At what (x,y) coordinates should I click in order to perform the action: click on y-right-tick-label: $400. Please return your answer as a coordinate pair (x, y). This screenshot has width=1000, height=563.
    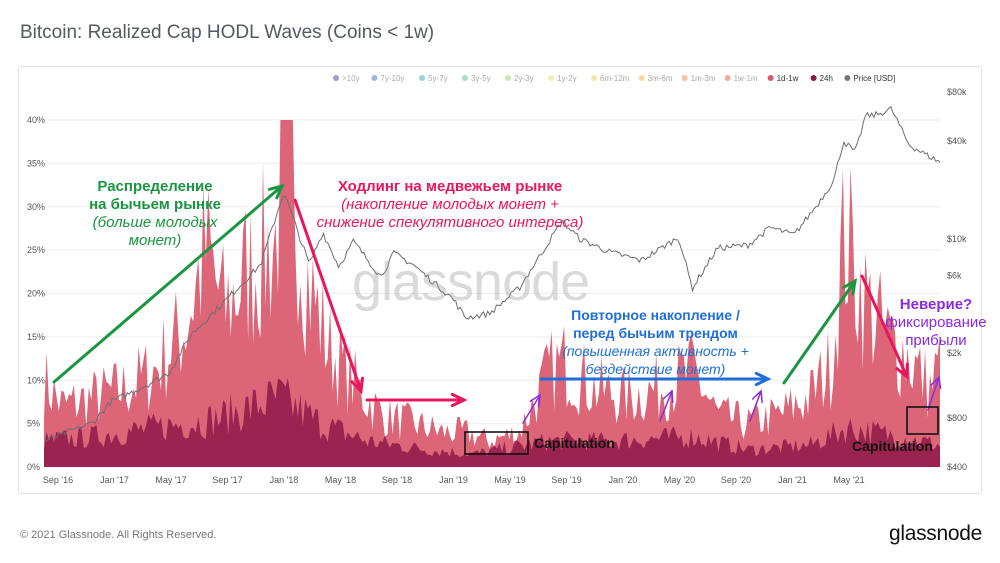
    Looking at the image, I should click on (957, 467).